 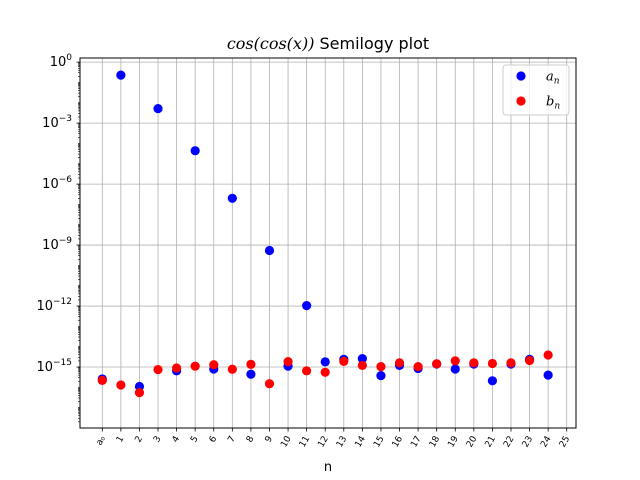 I want to click on legend-marker-b, so click(x=521, y=101).